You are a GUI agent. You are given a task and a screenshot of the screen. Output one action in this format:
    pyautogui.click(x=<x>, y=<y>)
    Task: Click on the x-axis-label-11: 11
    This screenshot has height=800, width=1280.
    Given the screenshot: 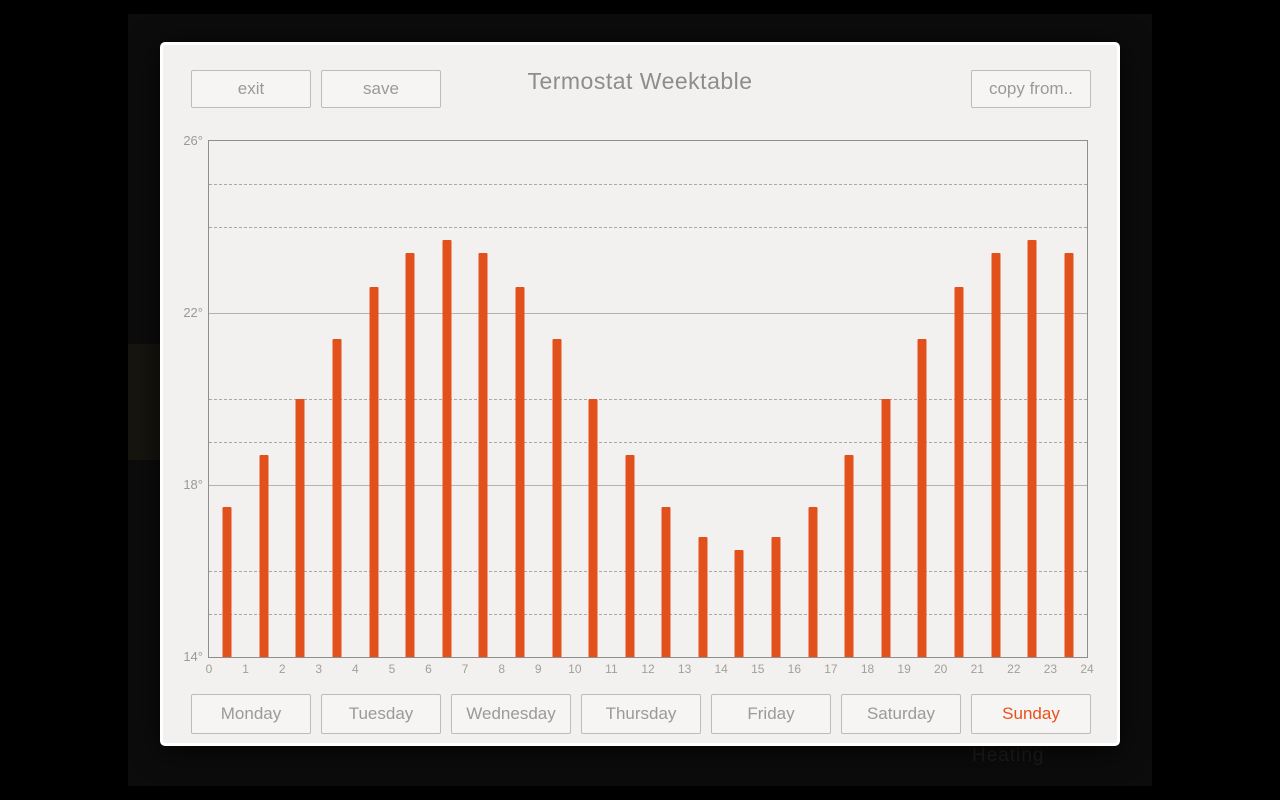 What is the action you would take?
    pyautogui.click(x=611, y=669)
    